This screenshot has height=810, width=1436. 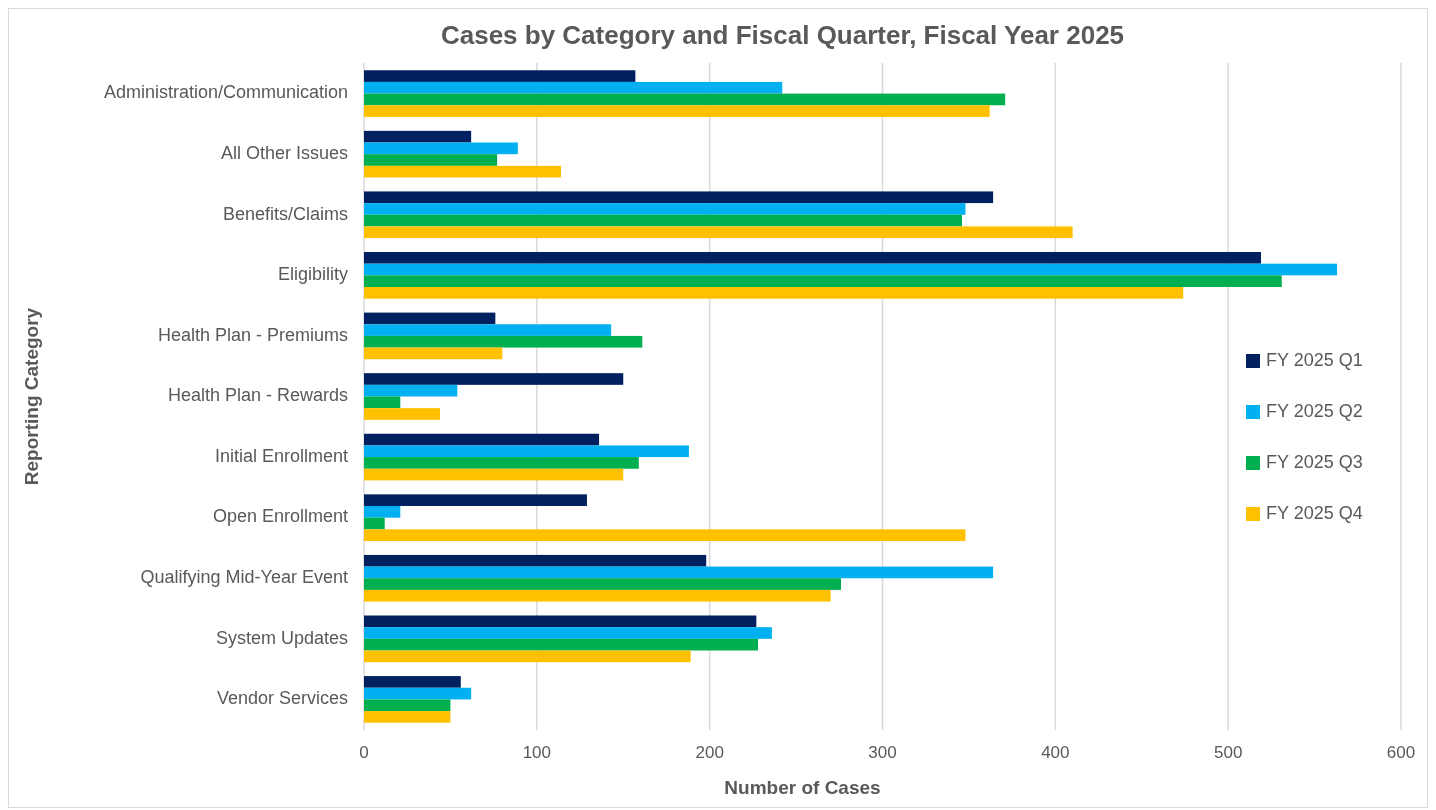 What do you see at coordinates (31, 396) in the screenshot?
I see `y-axis-title: Reporting Category` at bounding box center [31, 396].